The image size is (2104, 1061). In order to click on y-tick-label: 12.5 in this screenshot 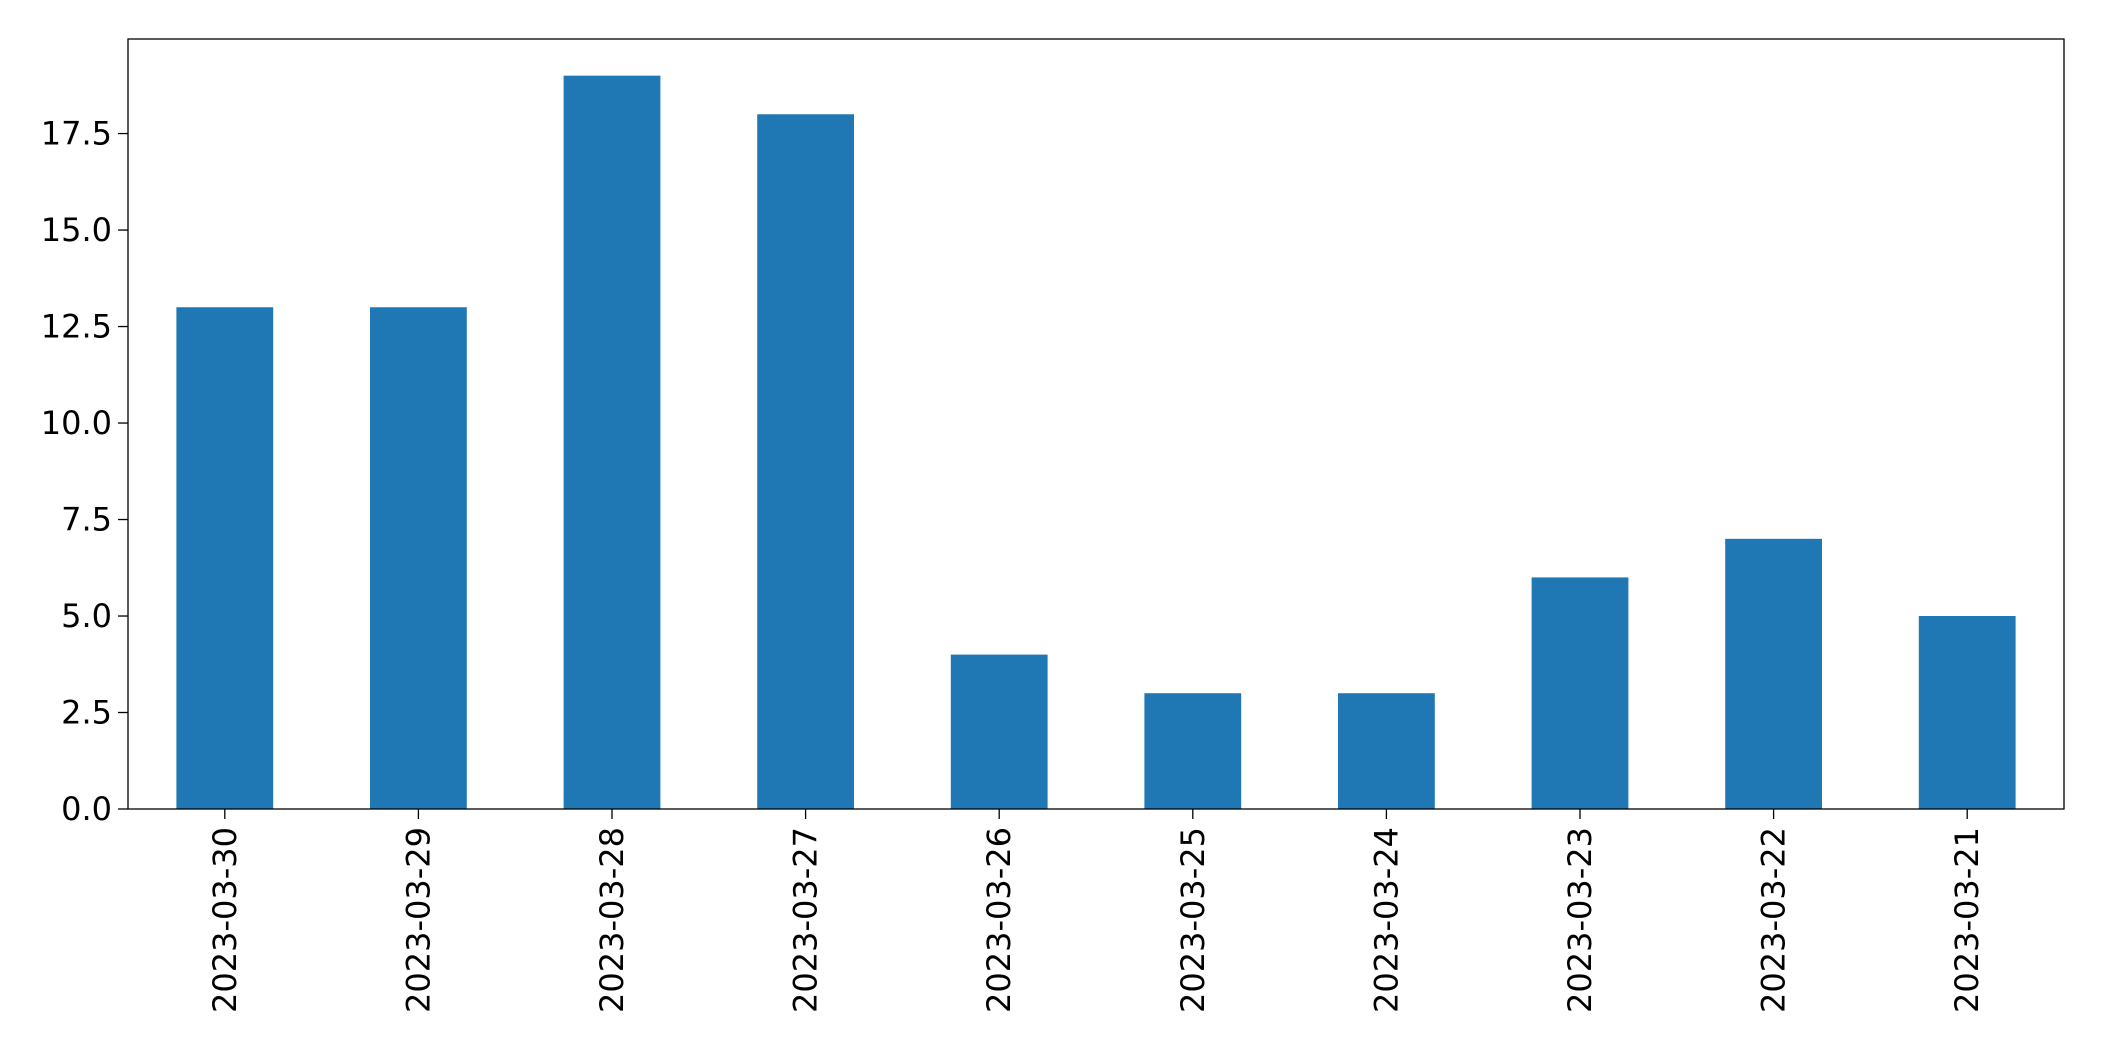, I will do `click(76, 327)`.